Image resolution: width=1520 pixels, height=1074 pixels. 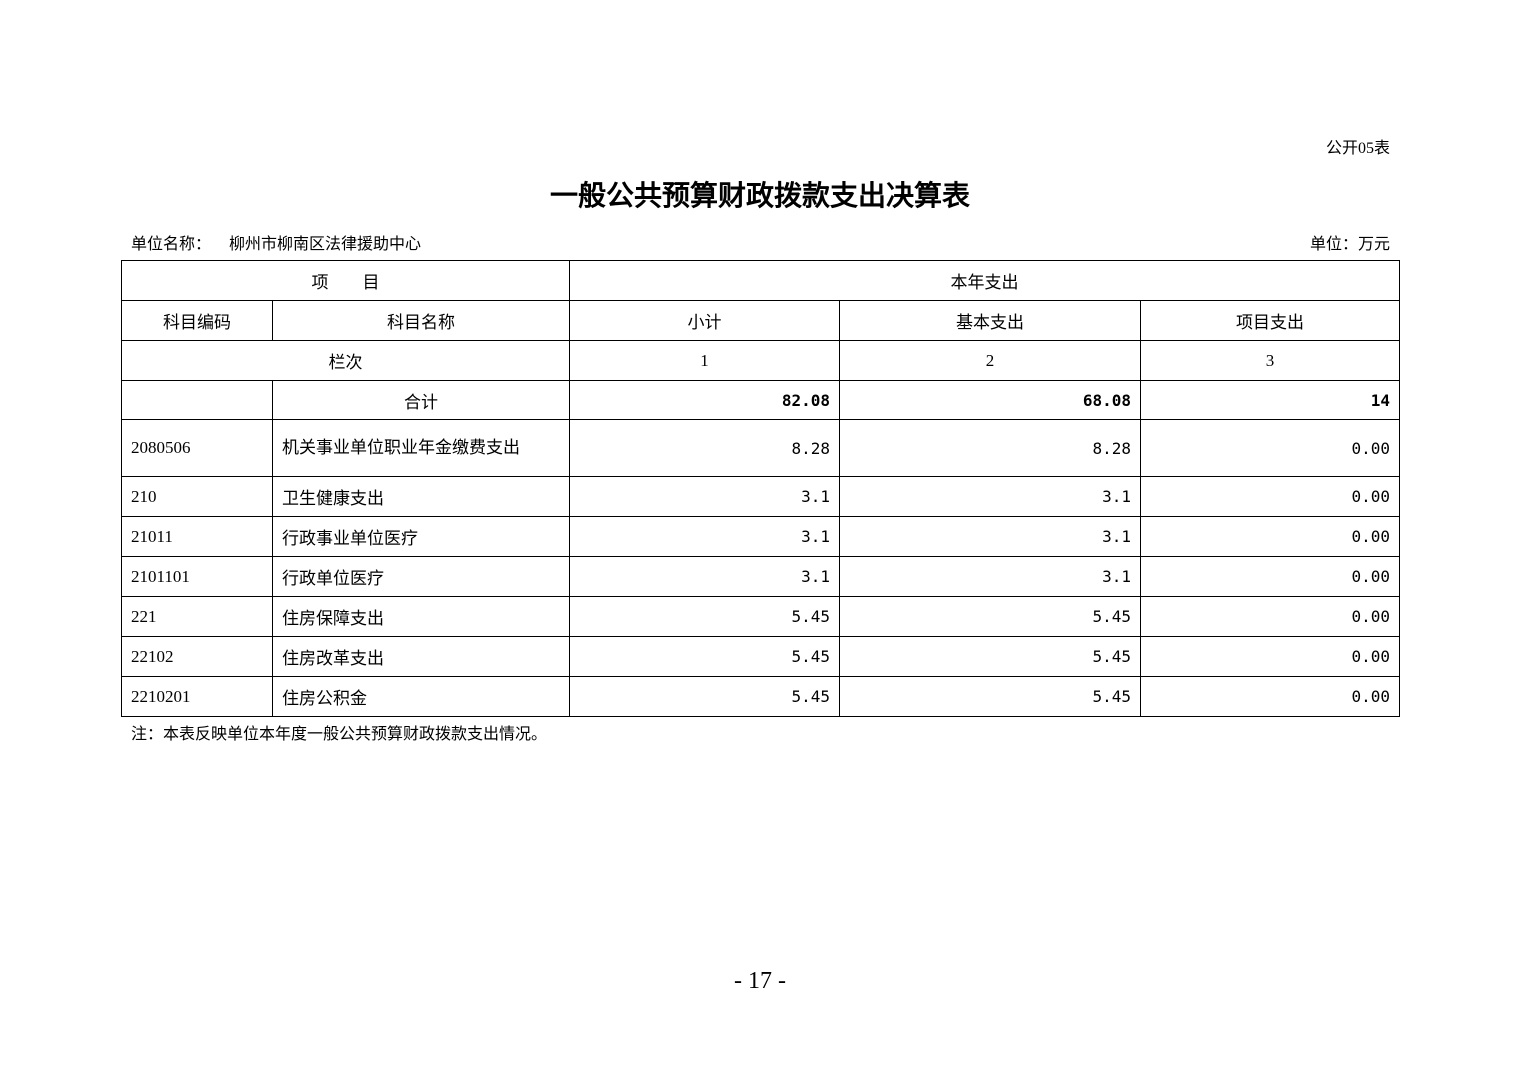 I want to click on col-name-header: 科目名称, so click(x=421, y=320).